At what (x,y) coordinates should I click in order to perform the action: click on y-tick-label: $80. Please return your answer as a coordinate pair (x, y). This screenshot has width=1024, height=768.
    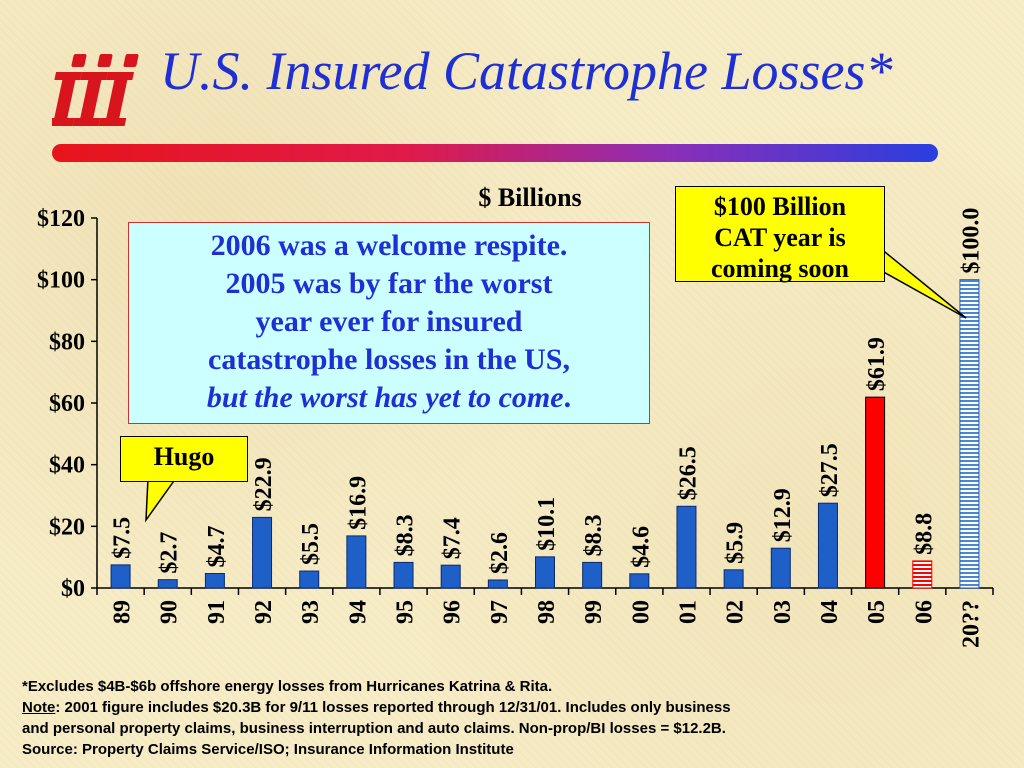
    Looking at the image, I should click on (67, 342).